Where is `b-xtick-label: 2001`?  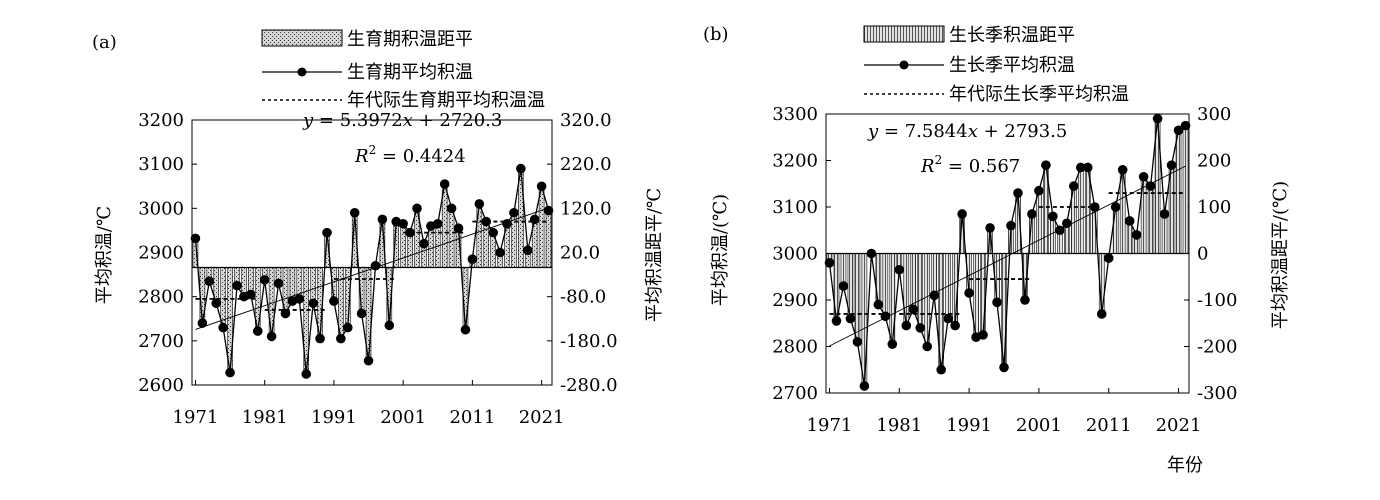 b-xtick-label: 2001 is located at coordinates (1039, 425).